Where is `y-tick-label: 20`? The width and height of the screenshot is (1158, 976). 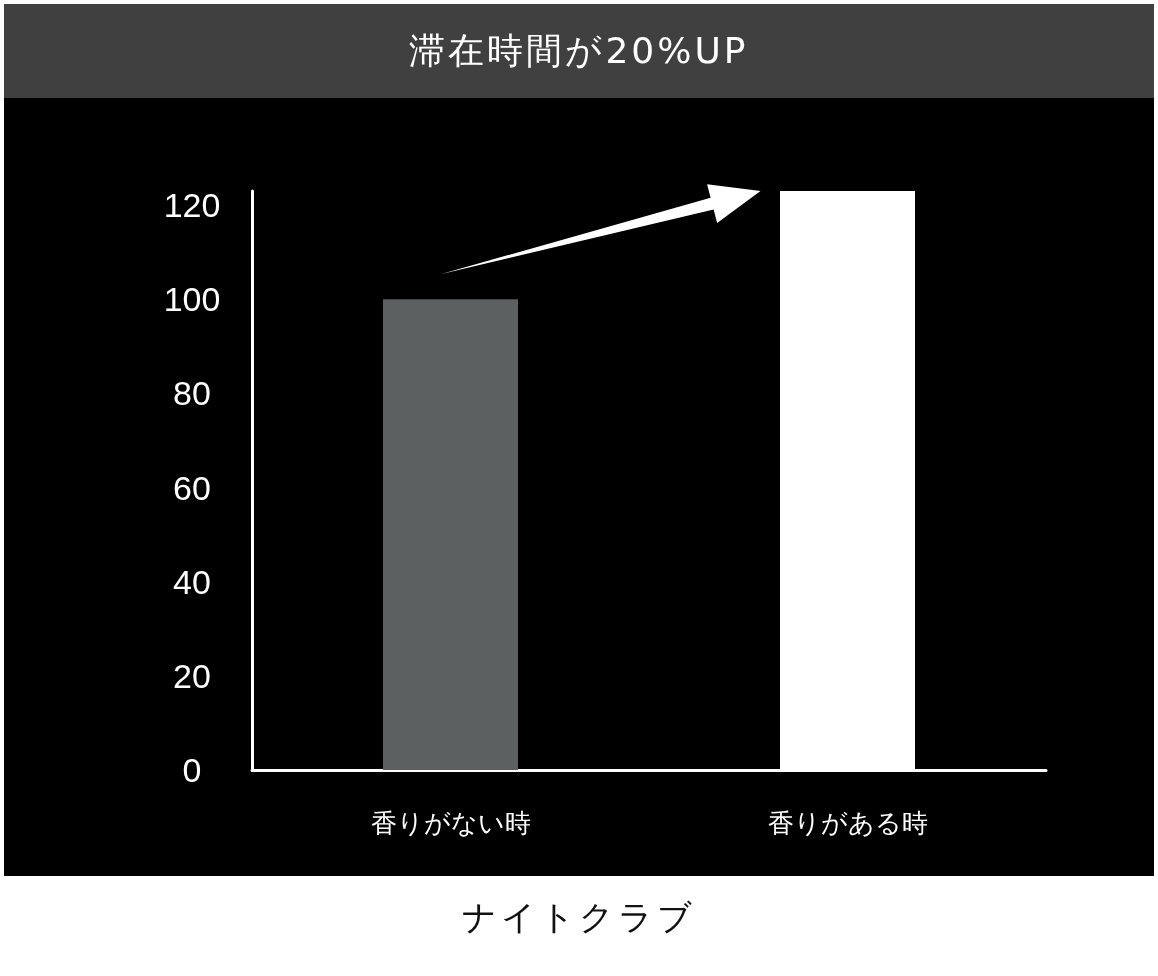 y-tick-label: 20 is located at coordinates (192, 675).